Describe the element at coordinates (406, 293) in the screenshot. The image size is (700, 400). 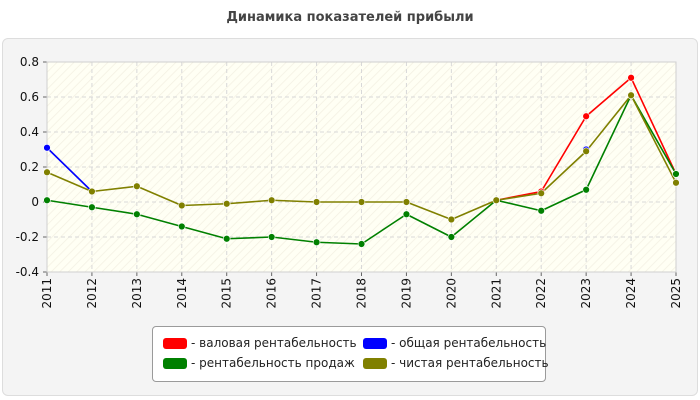
I see `x-tick-label: 2019` at that location.